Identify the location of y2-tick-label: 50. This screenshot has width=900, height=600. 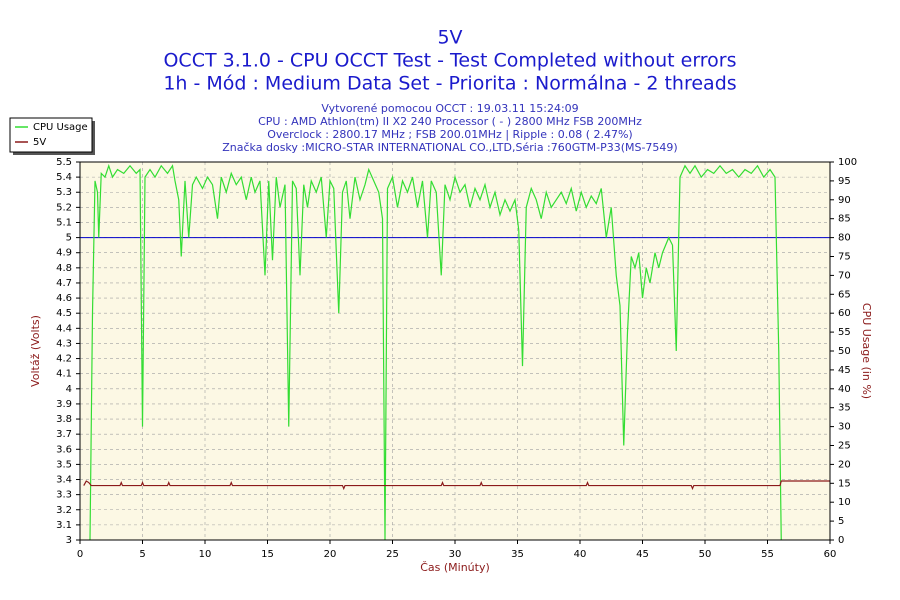
(844, 351).